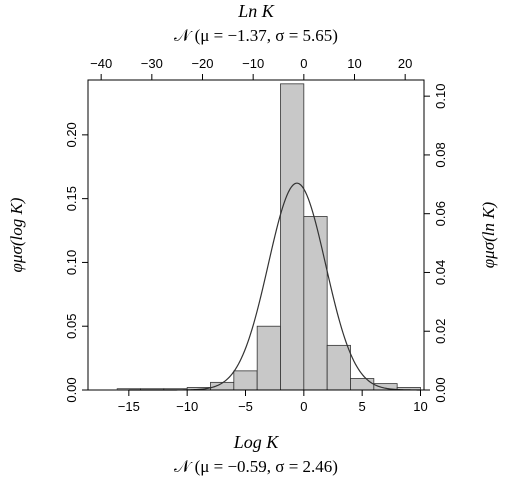 Image resolution: width=510 pixels, height=480 pixels. I want to click on left-axis-tick-label: 0.00, so click(71, 389).